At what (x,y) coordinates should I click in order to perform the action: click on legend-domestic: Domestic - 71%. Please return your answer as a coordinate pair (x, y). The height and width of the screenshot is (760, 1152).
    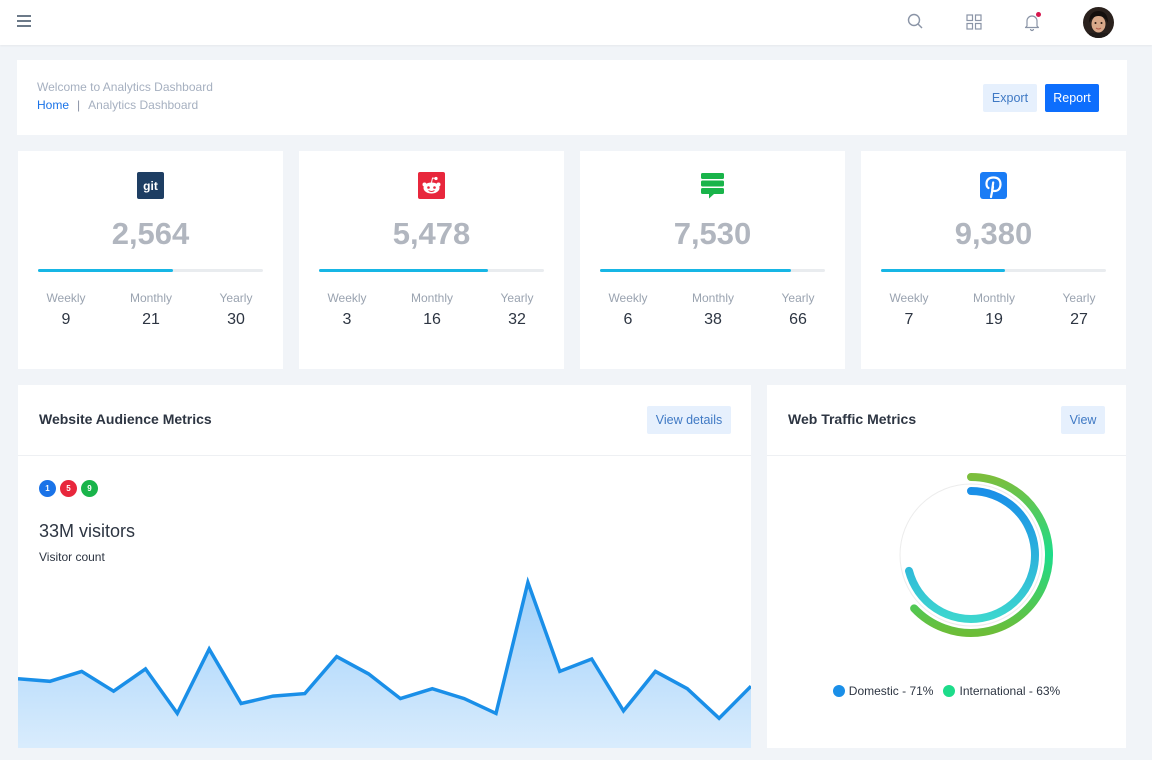
    Looking at the image, I should click on (883, 691).